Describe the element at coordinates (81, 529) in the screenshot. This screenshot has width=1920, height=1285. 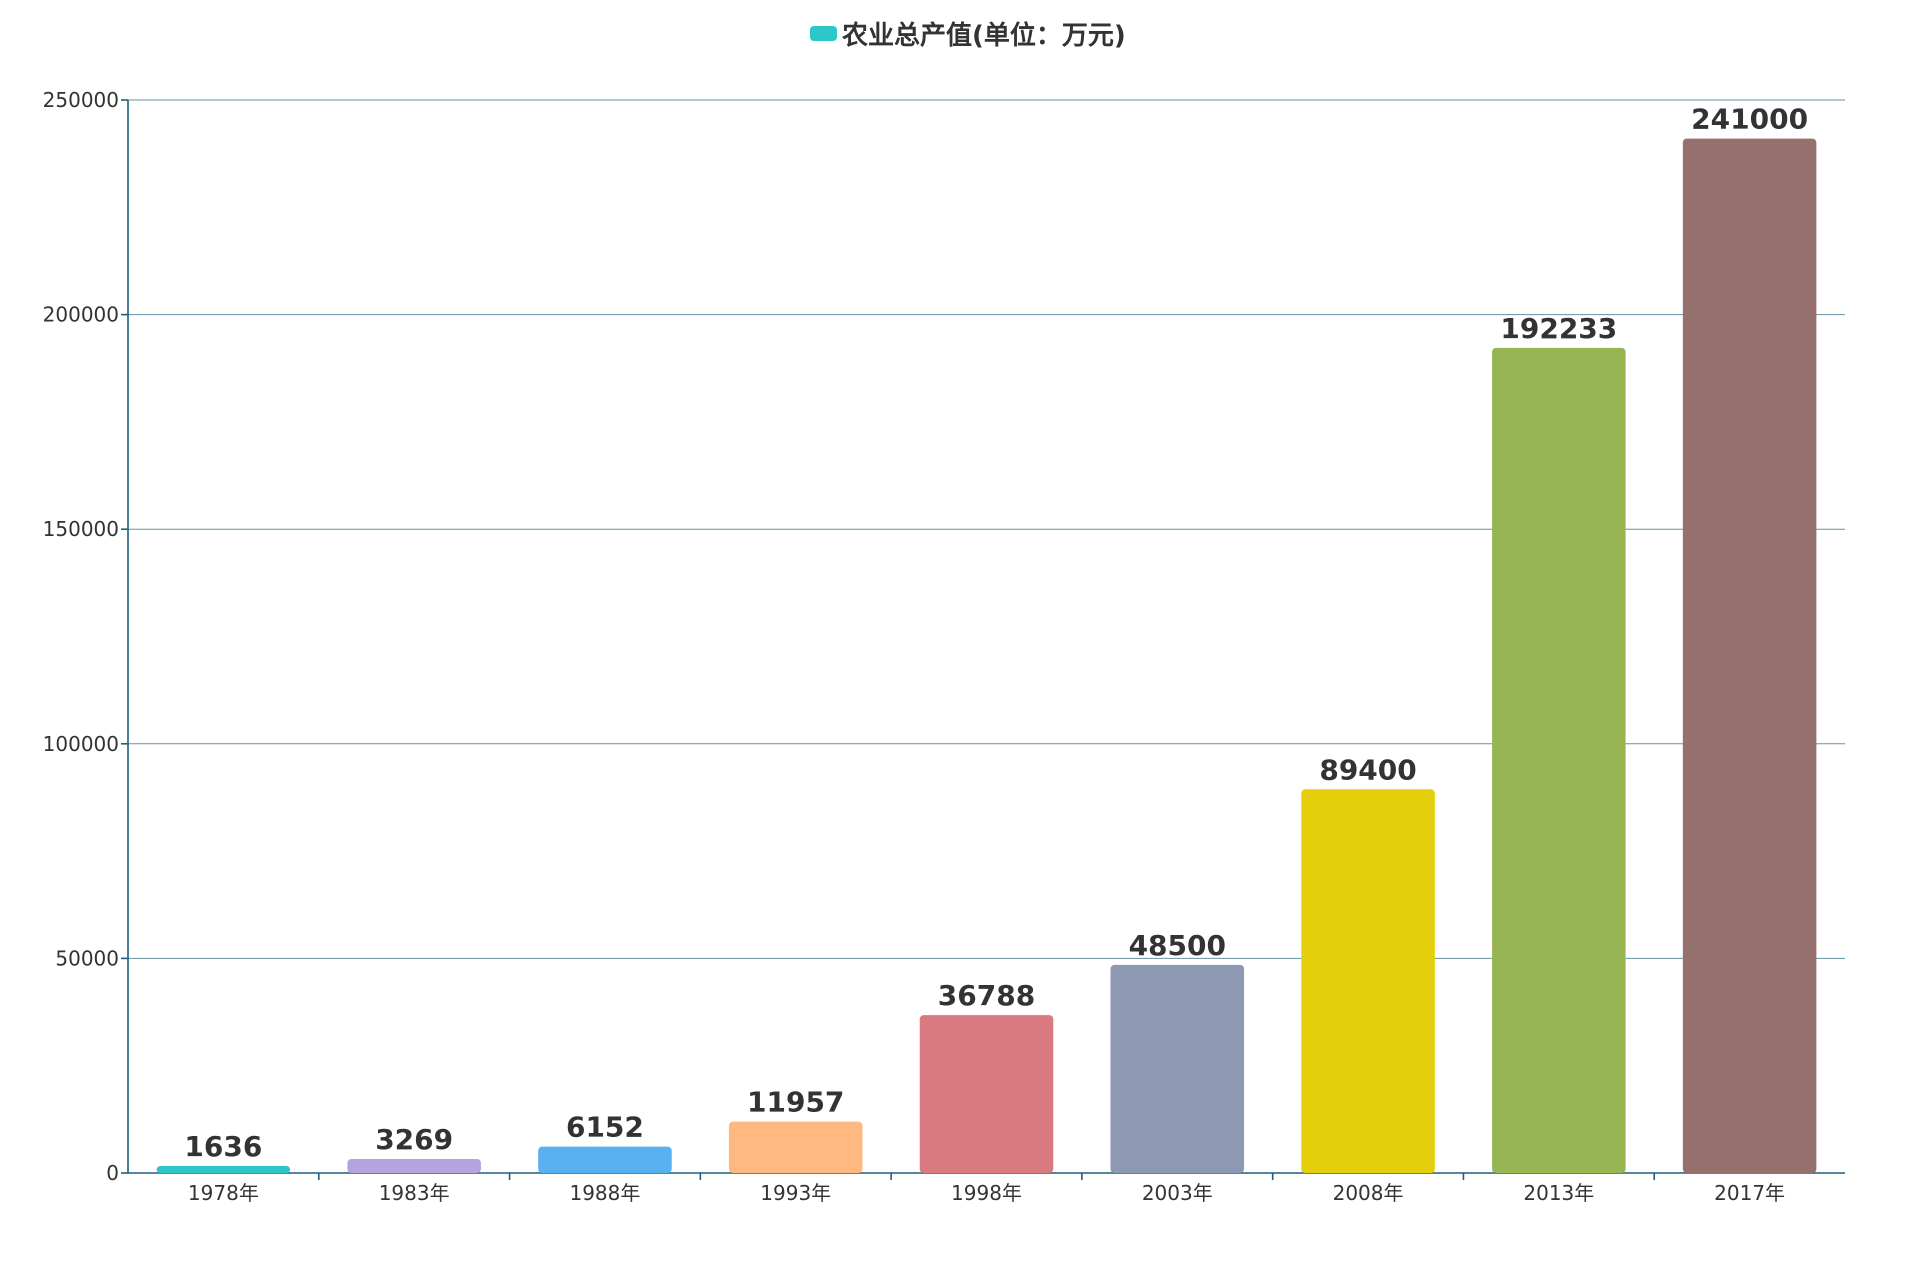
I see `y-tick-label: 150000` at that location.